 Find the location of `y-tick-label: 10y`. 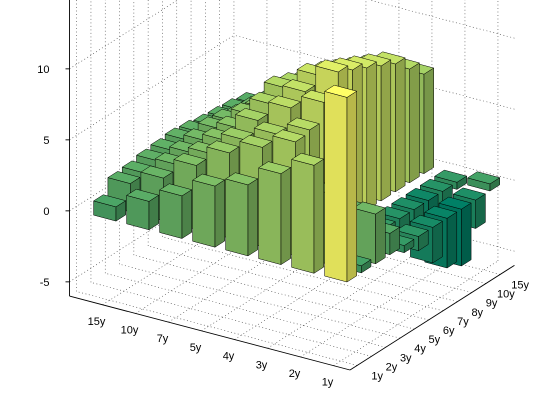

y-tick-label: 10y is located at coordinates (506, 295).